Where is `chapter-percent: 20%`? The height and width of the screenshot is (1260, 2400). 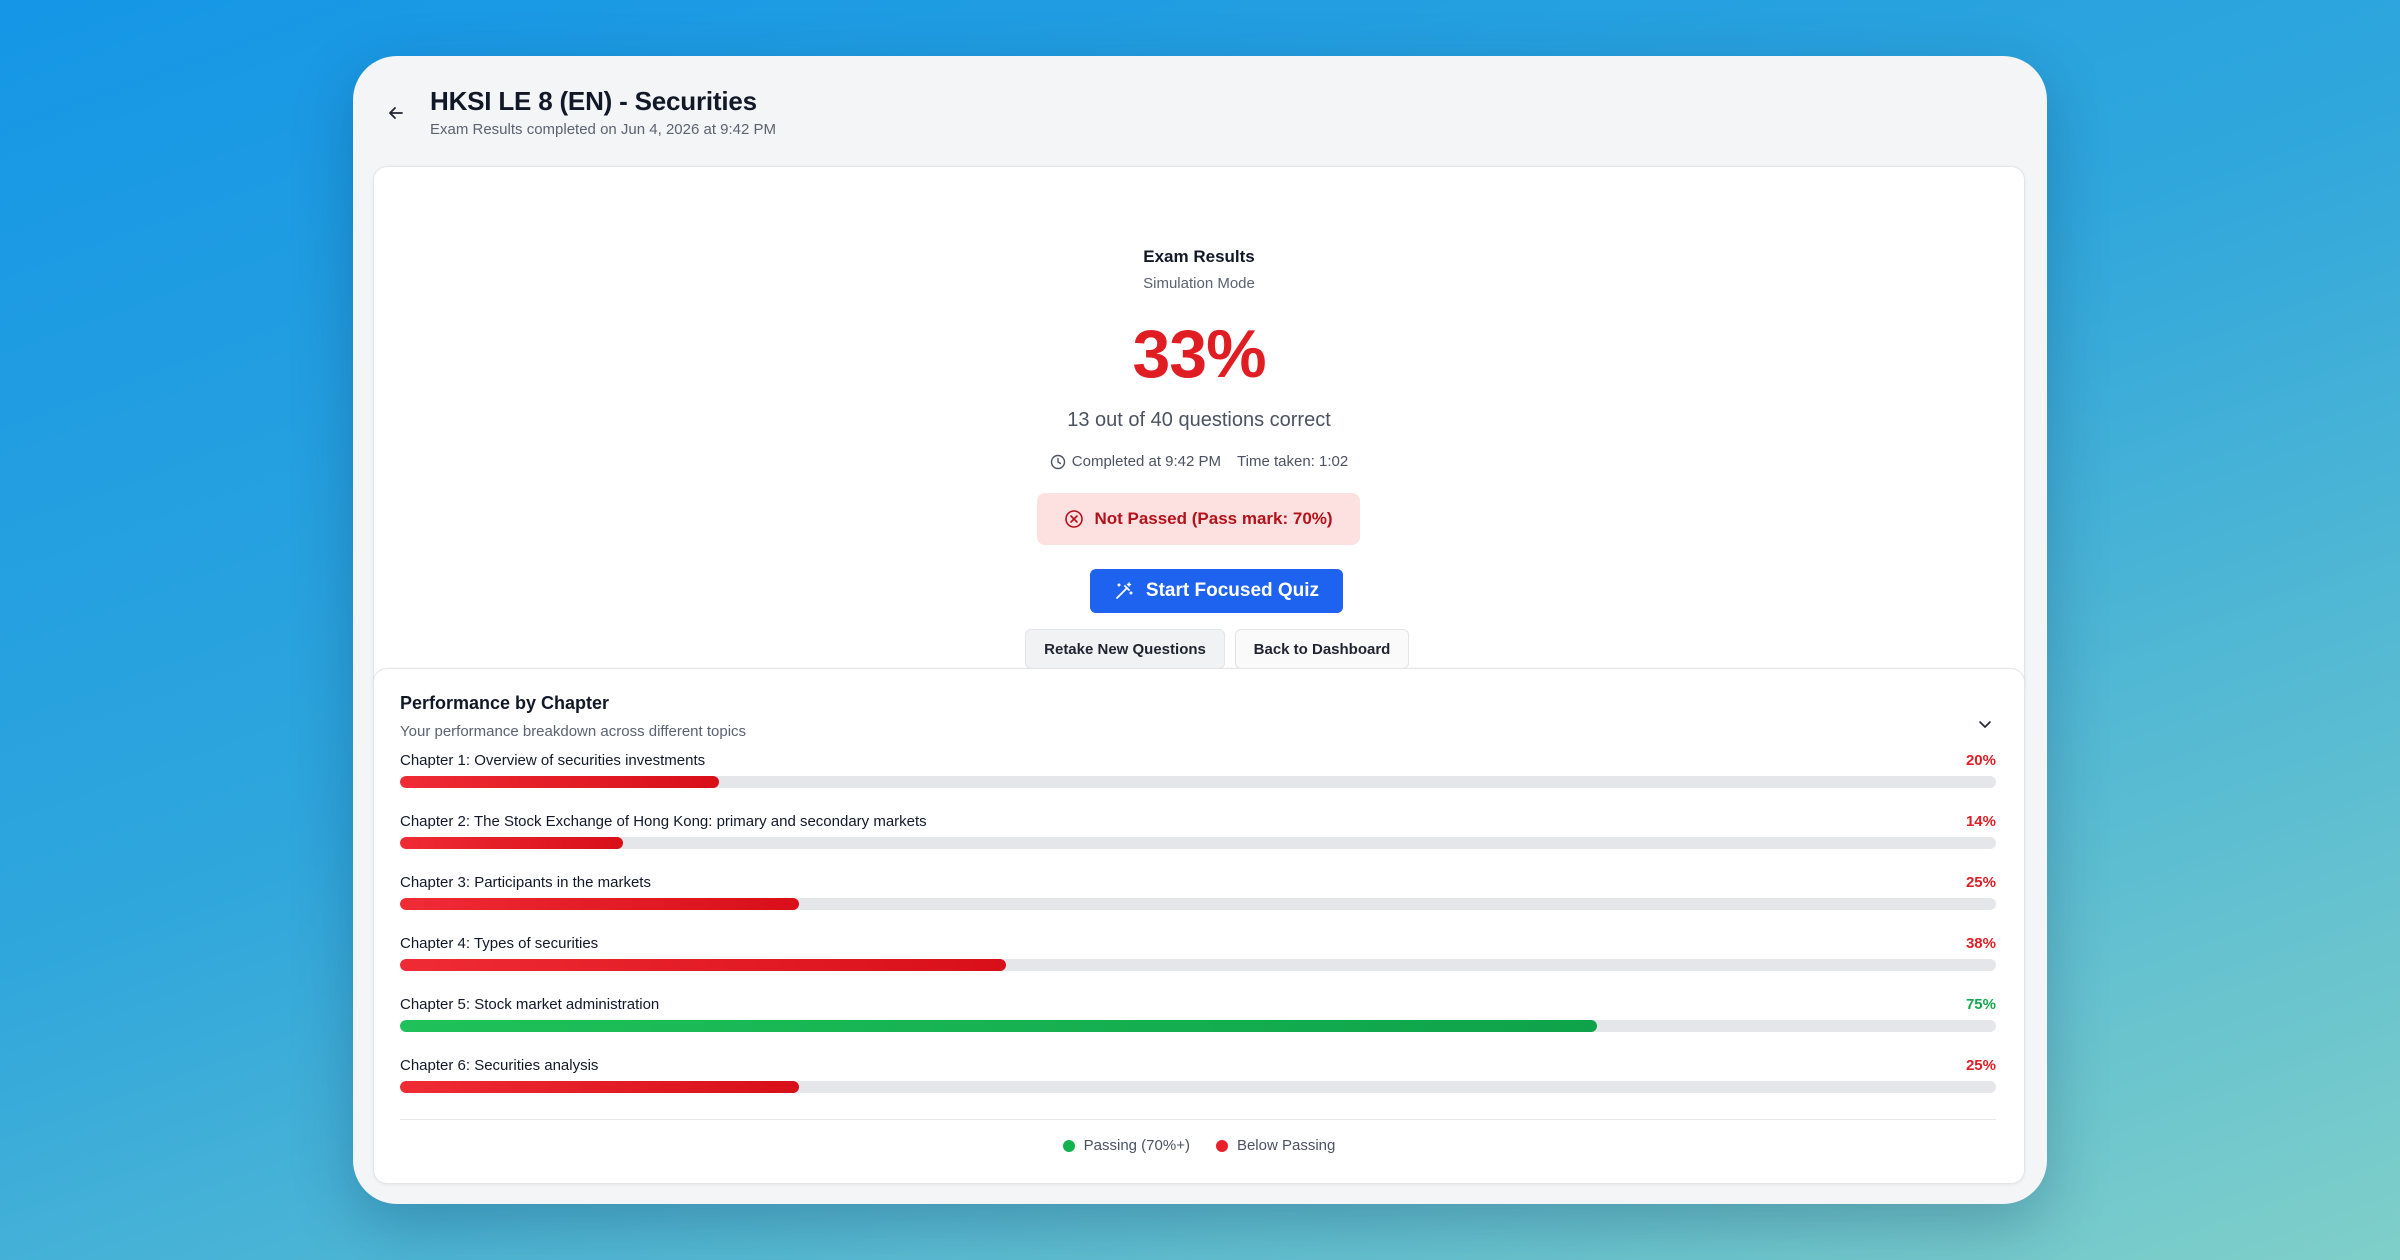 chapter-percent: 20% is located at coordinates (1980, 760).